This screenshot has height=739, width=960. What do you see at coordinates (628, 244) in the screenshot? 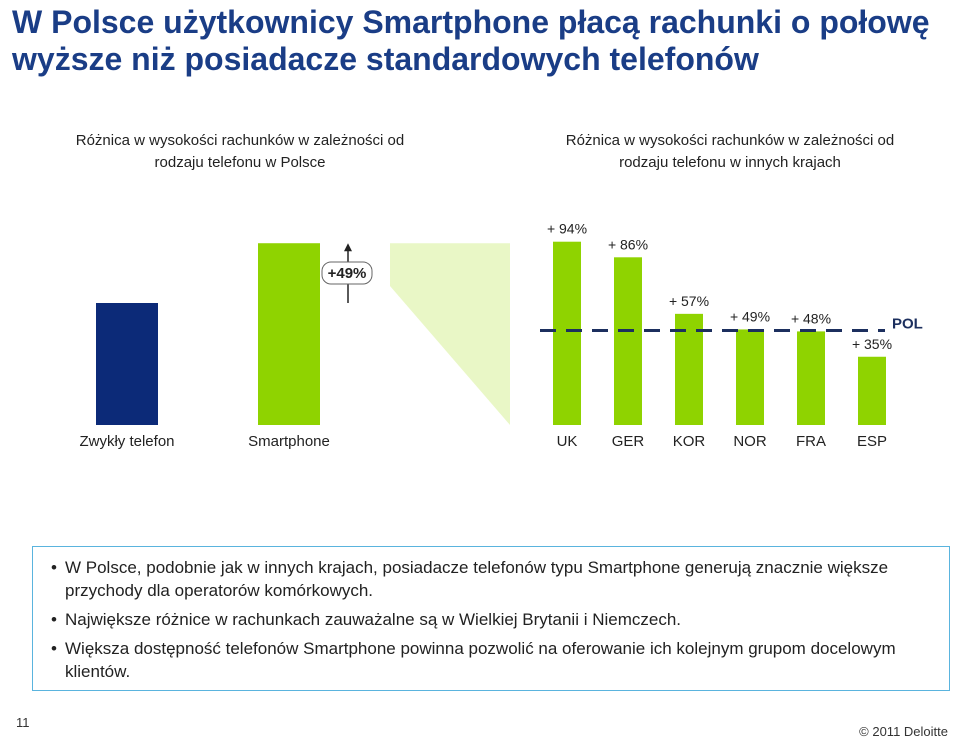
I see `data-label: + 86%` at bounding box center [628, 244].